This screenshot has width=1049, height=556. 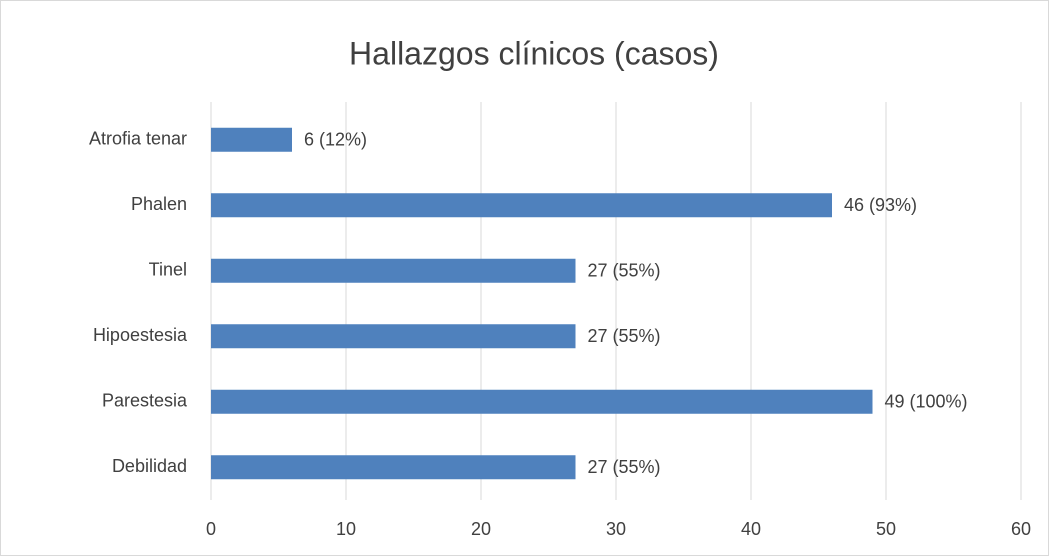 What do you see at coordinates (346, 529) in the screenshot?
I see `x-tick-label: 10` at bounding box center [346, 529].